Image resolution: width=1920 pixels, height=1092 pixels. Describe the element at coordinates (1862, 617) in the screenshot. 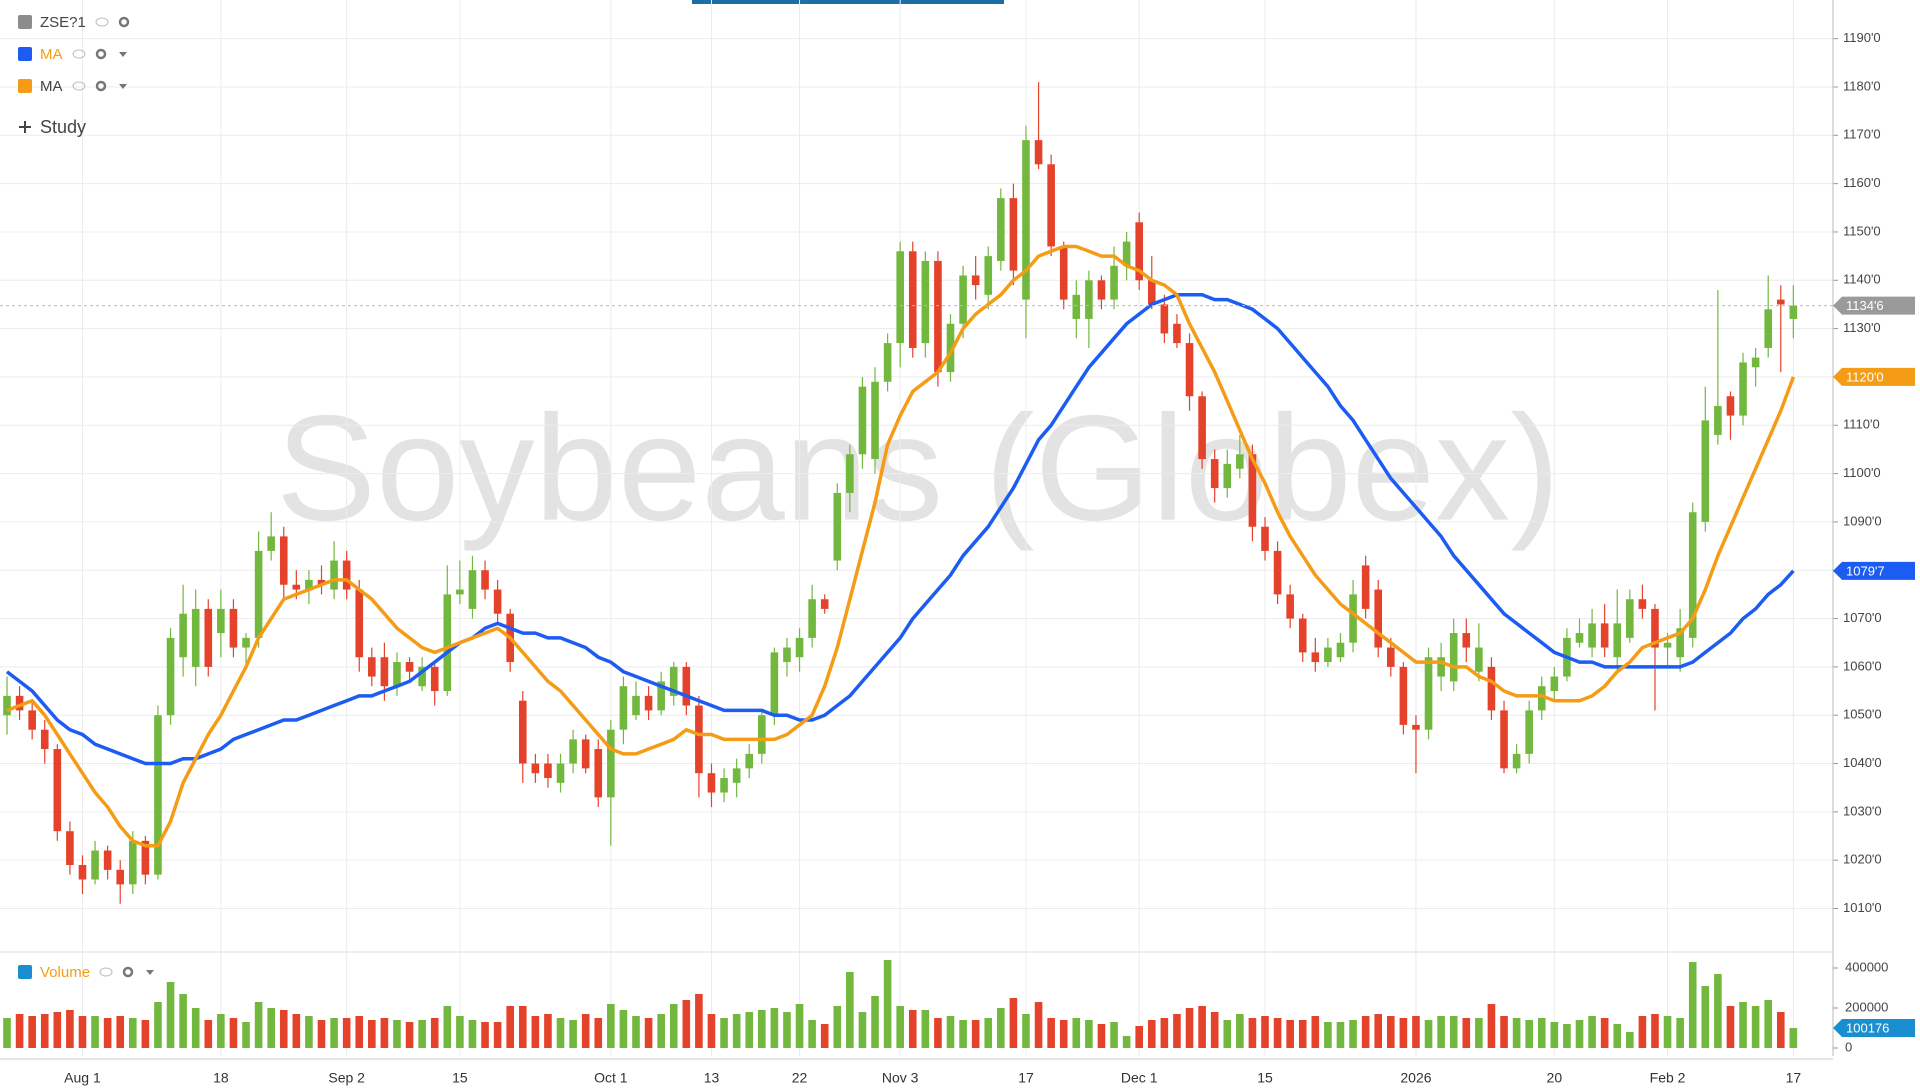

I see `y-tick-label: 1070'0` at that location.